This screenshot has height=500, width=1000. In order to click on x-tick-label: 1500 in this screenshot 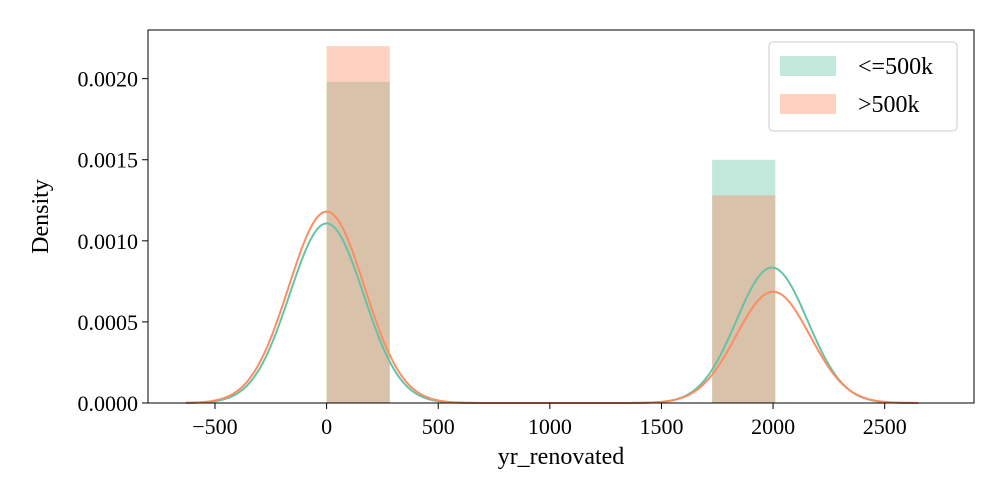, I will do `click(661, 426)`.